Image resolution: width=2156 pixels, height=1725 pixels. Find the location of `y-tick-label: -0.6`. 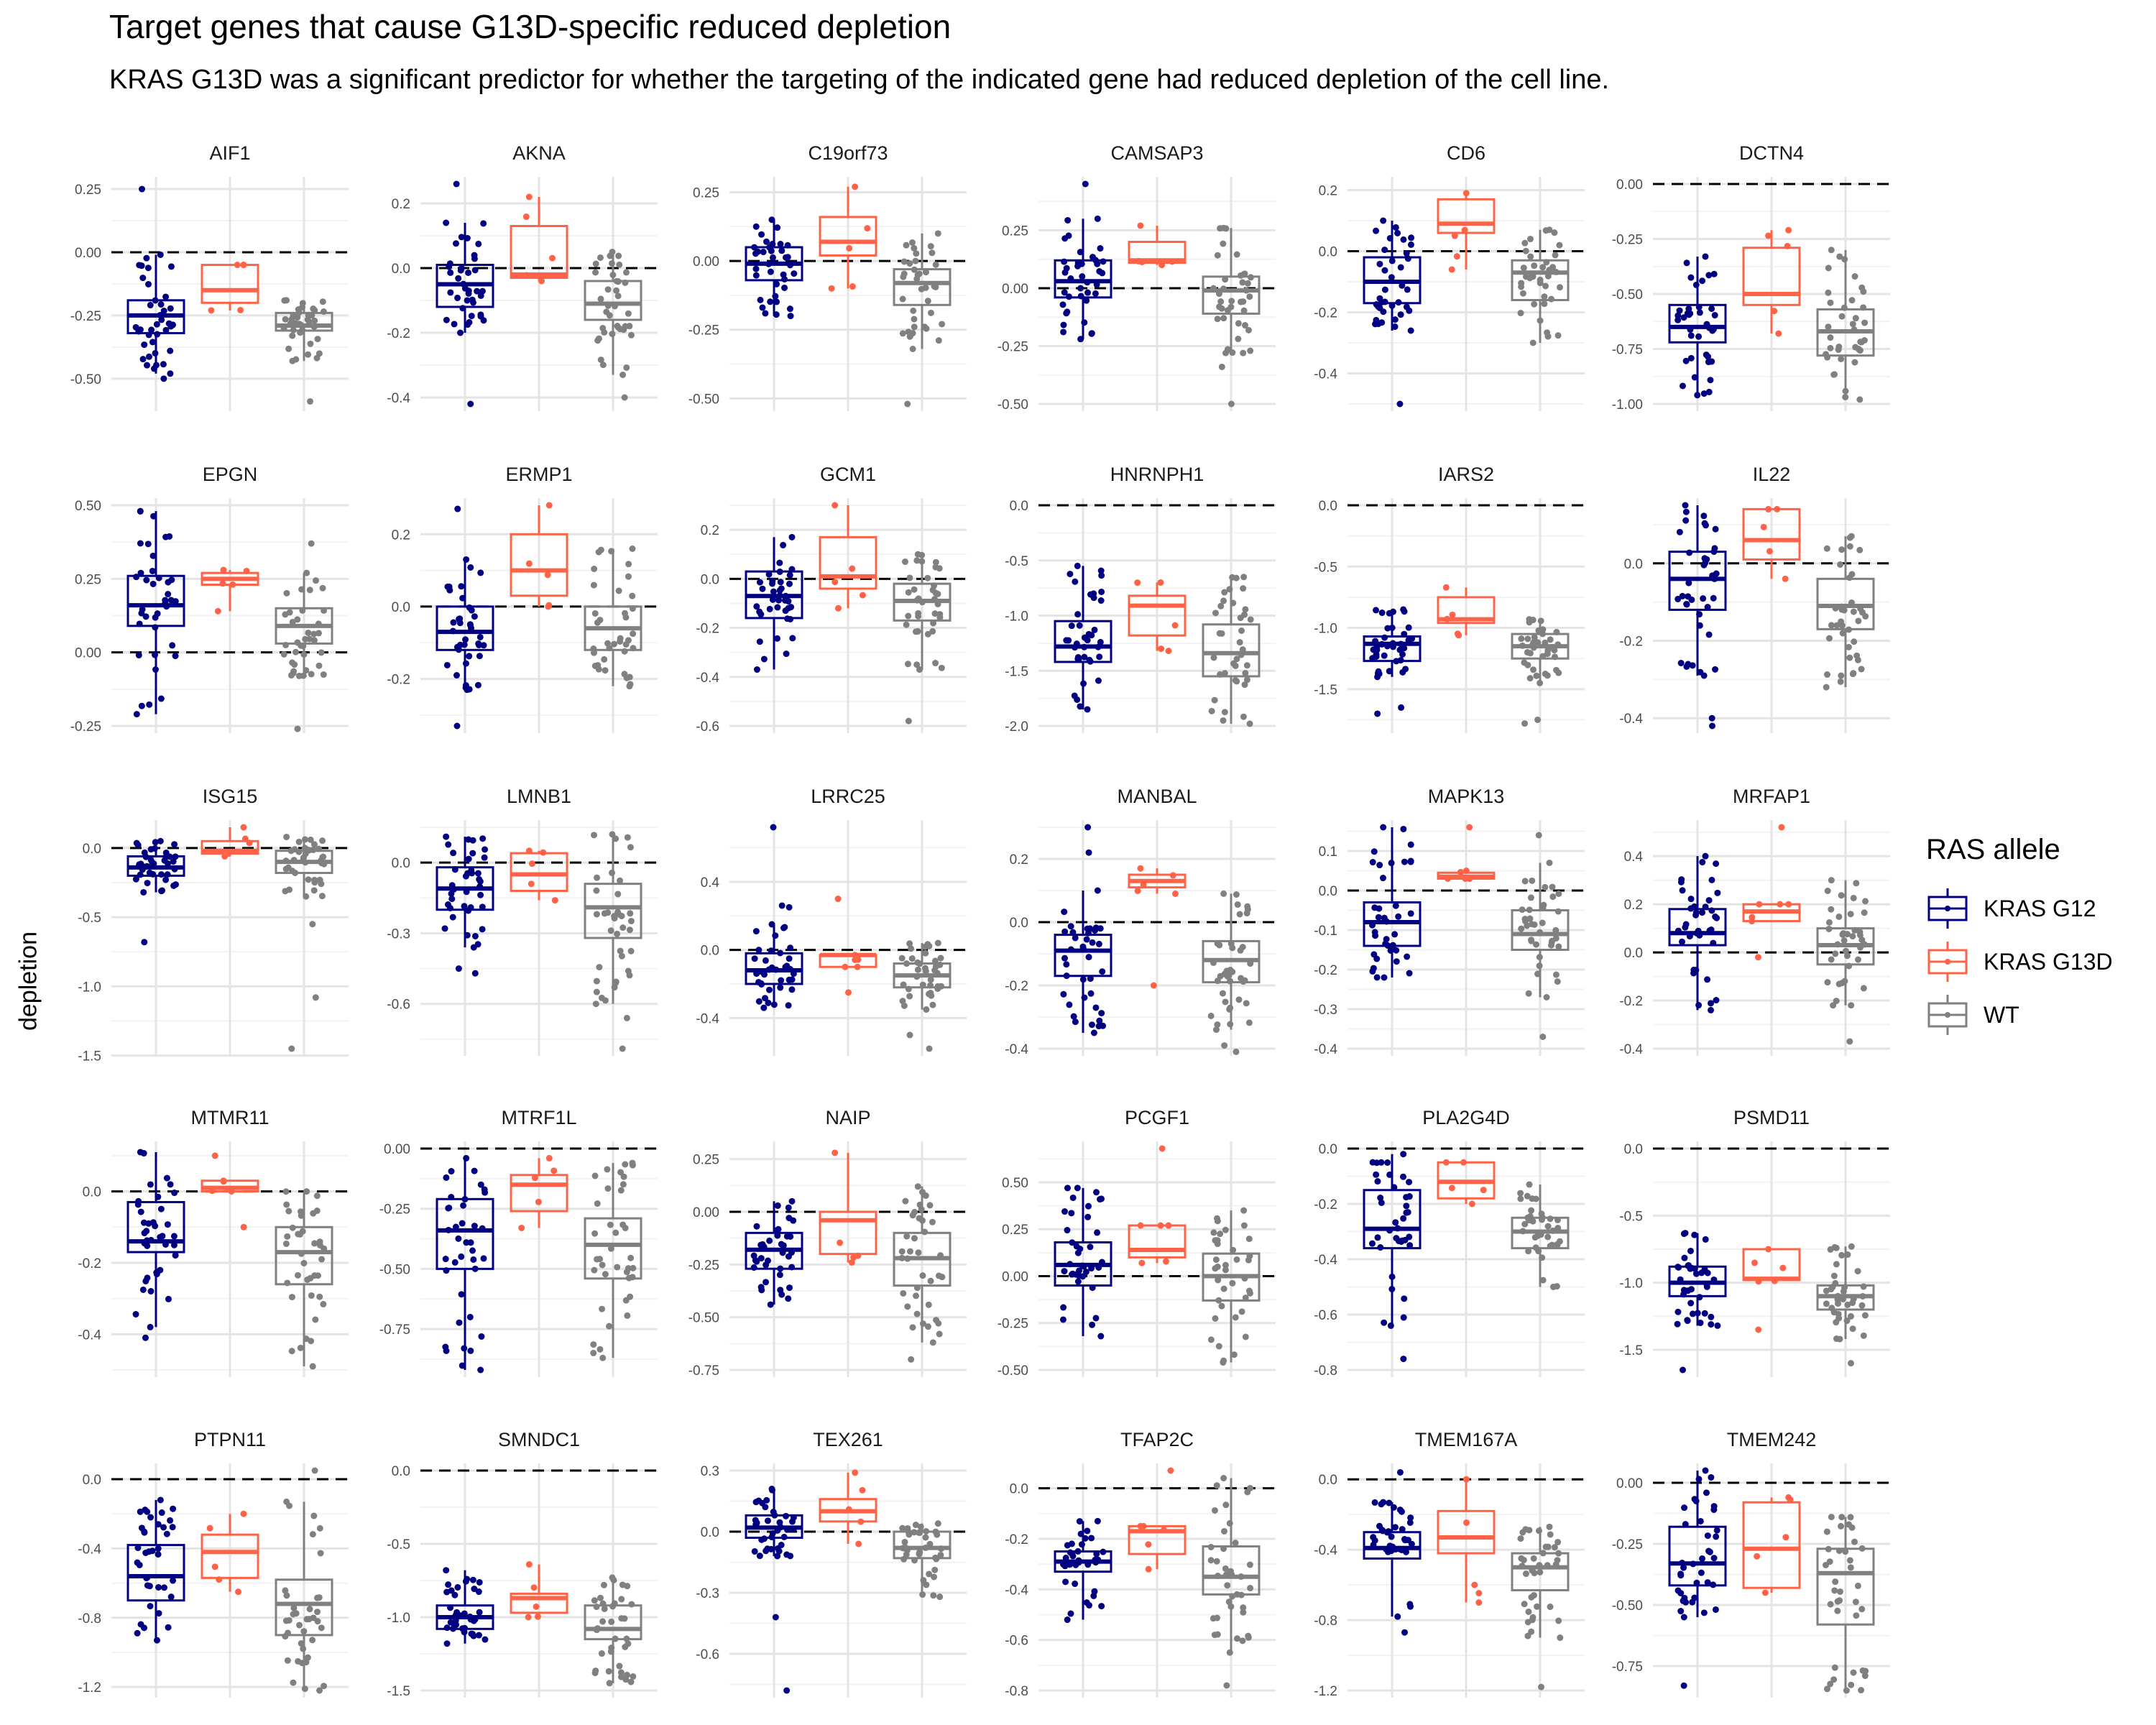

y-tick-label: -0.6 is located at coordinates (708, 1654).